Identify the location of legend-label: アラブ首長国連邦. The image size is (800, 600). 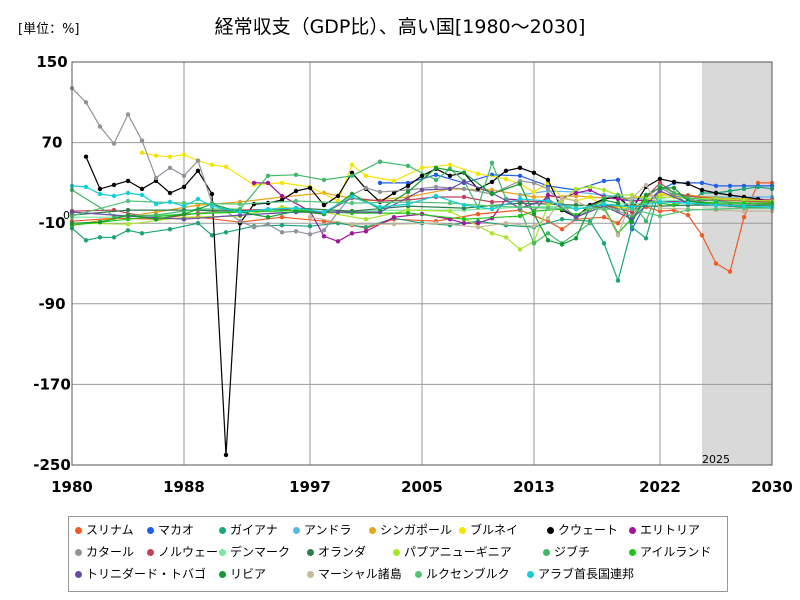
(586, 574).